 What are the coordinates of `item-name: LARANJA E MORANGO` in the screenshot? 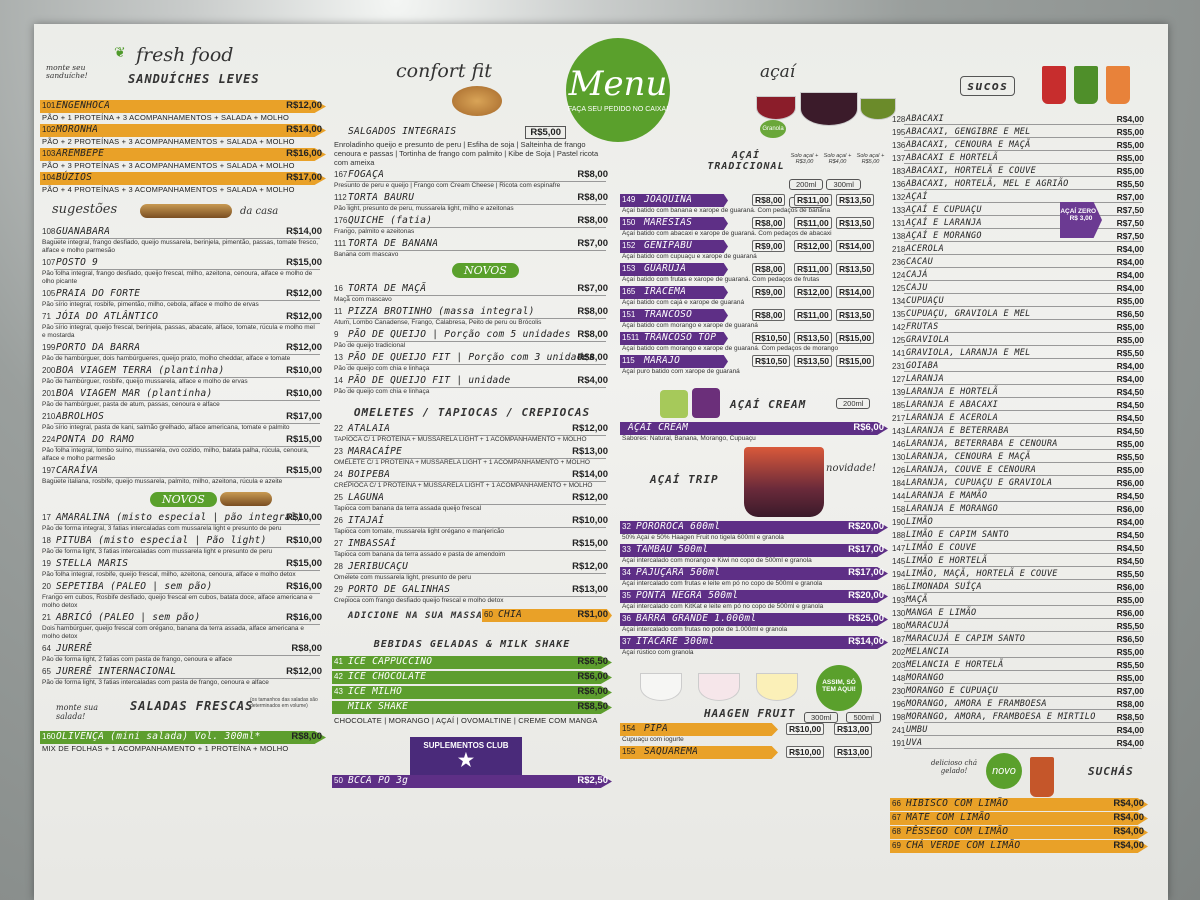 It's located at (952, 509).